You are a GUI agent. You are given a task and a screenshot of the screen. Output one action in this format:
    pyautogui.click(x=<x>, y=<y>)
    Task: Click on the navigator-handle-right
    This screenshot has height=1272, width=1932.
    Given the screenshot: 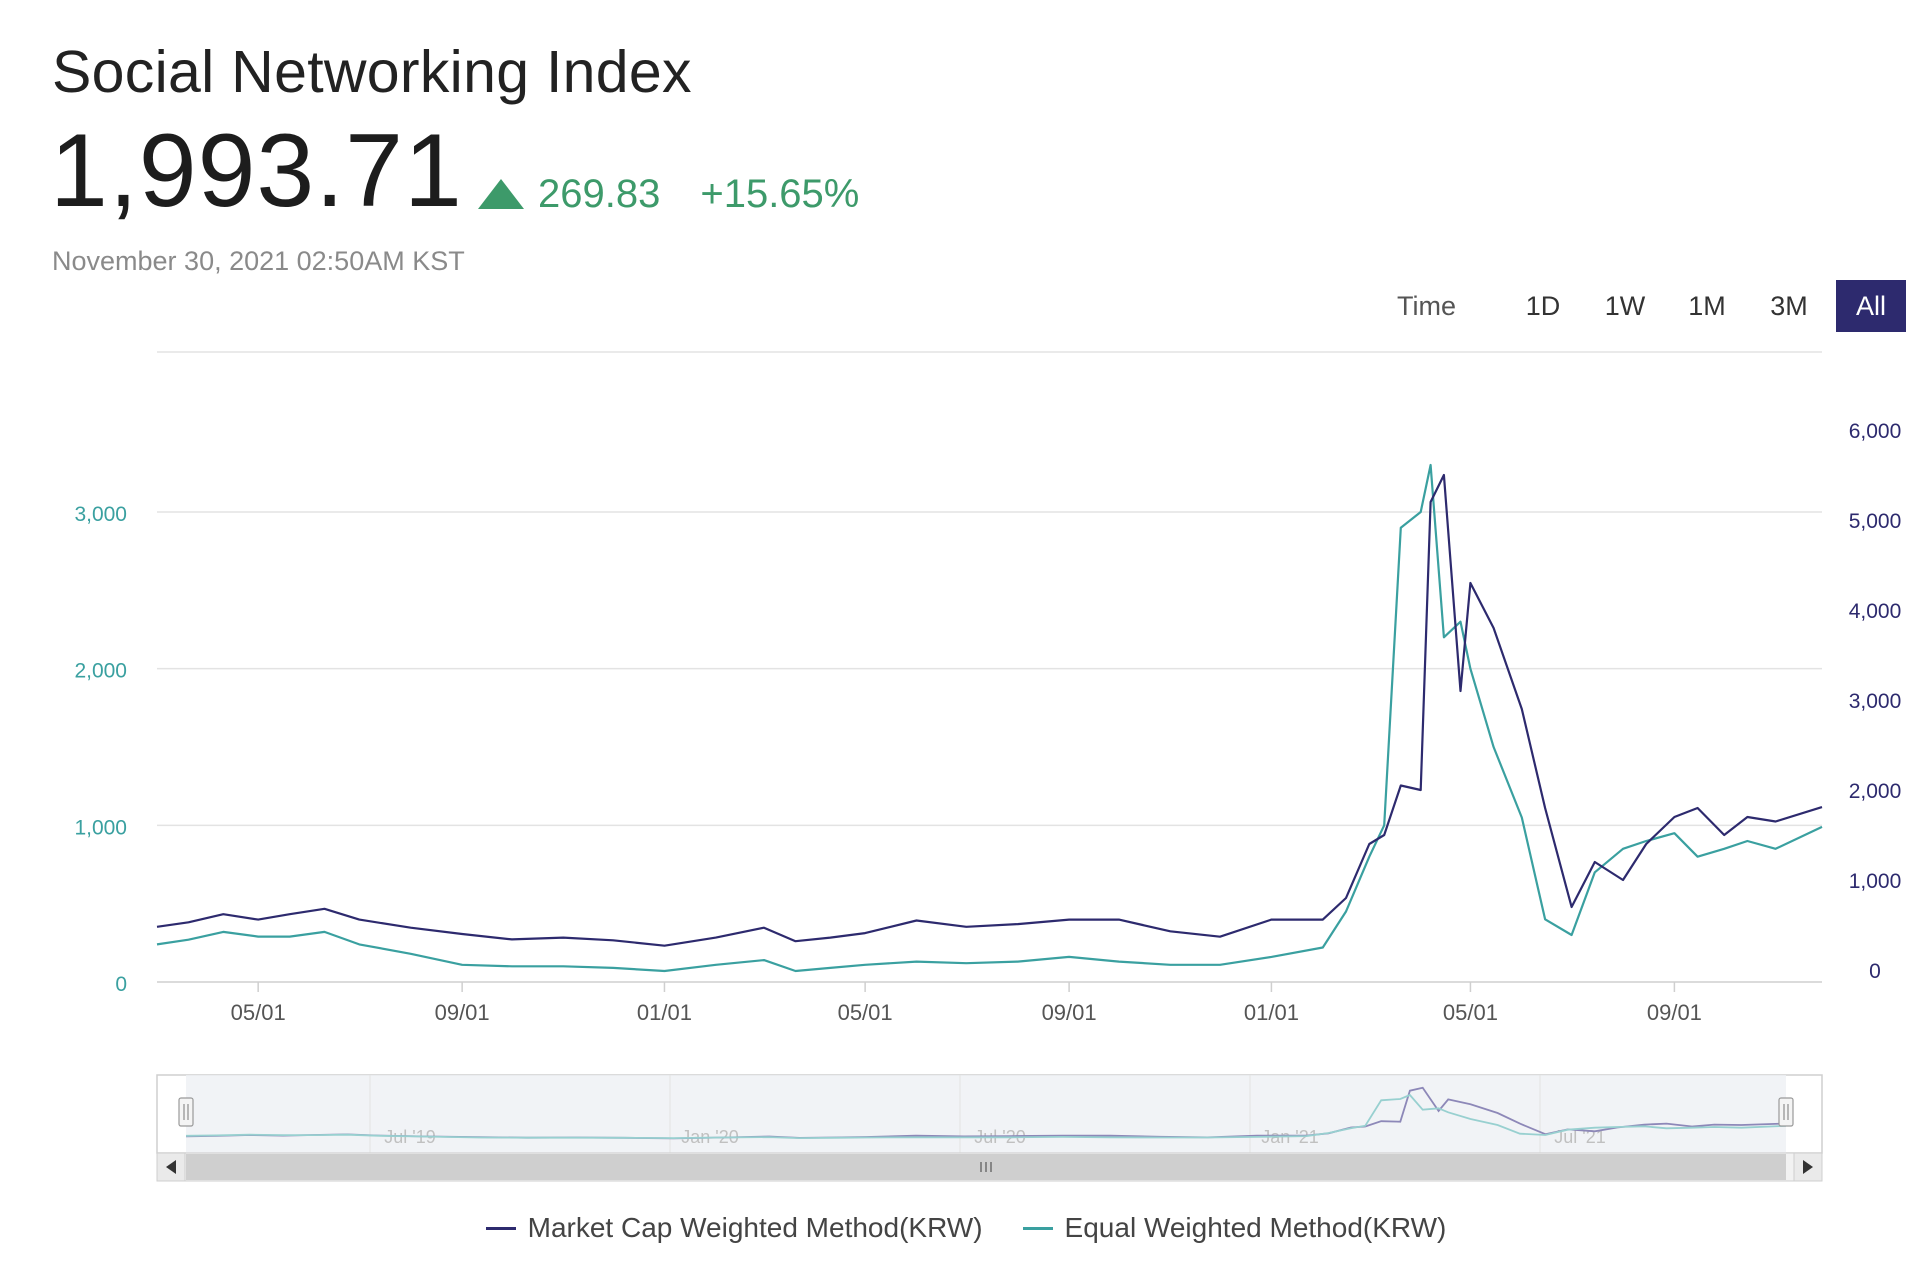 What is the action you would take?
    pyautogui.click(x=1786, y=1112)
    